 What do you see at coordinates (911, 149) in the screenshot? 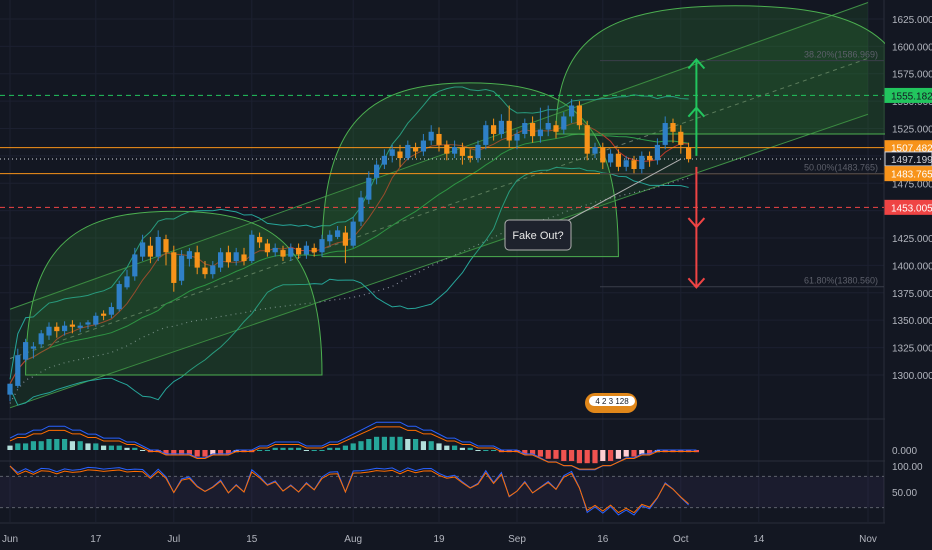
I see `price-tag-label: 1507.482` at bounding box center [911, 149].